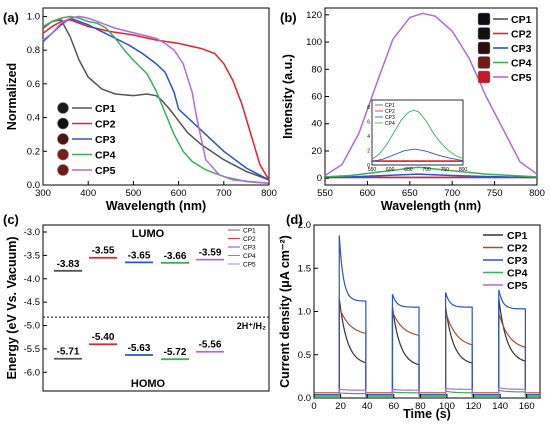 This screenshot has height=424, width=550. Describe the element at coordinates (103, 337) in the screenshot. I see `homo-value-label: -5.40` at that location.